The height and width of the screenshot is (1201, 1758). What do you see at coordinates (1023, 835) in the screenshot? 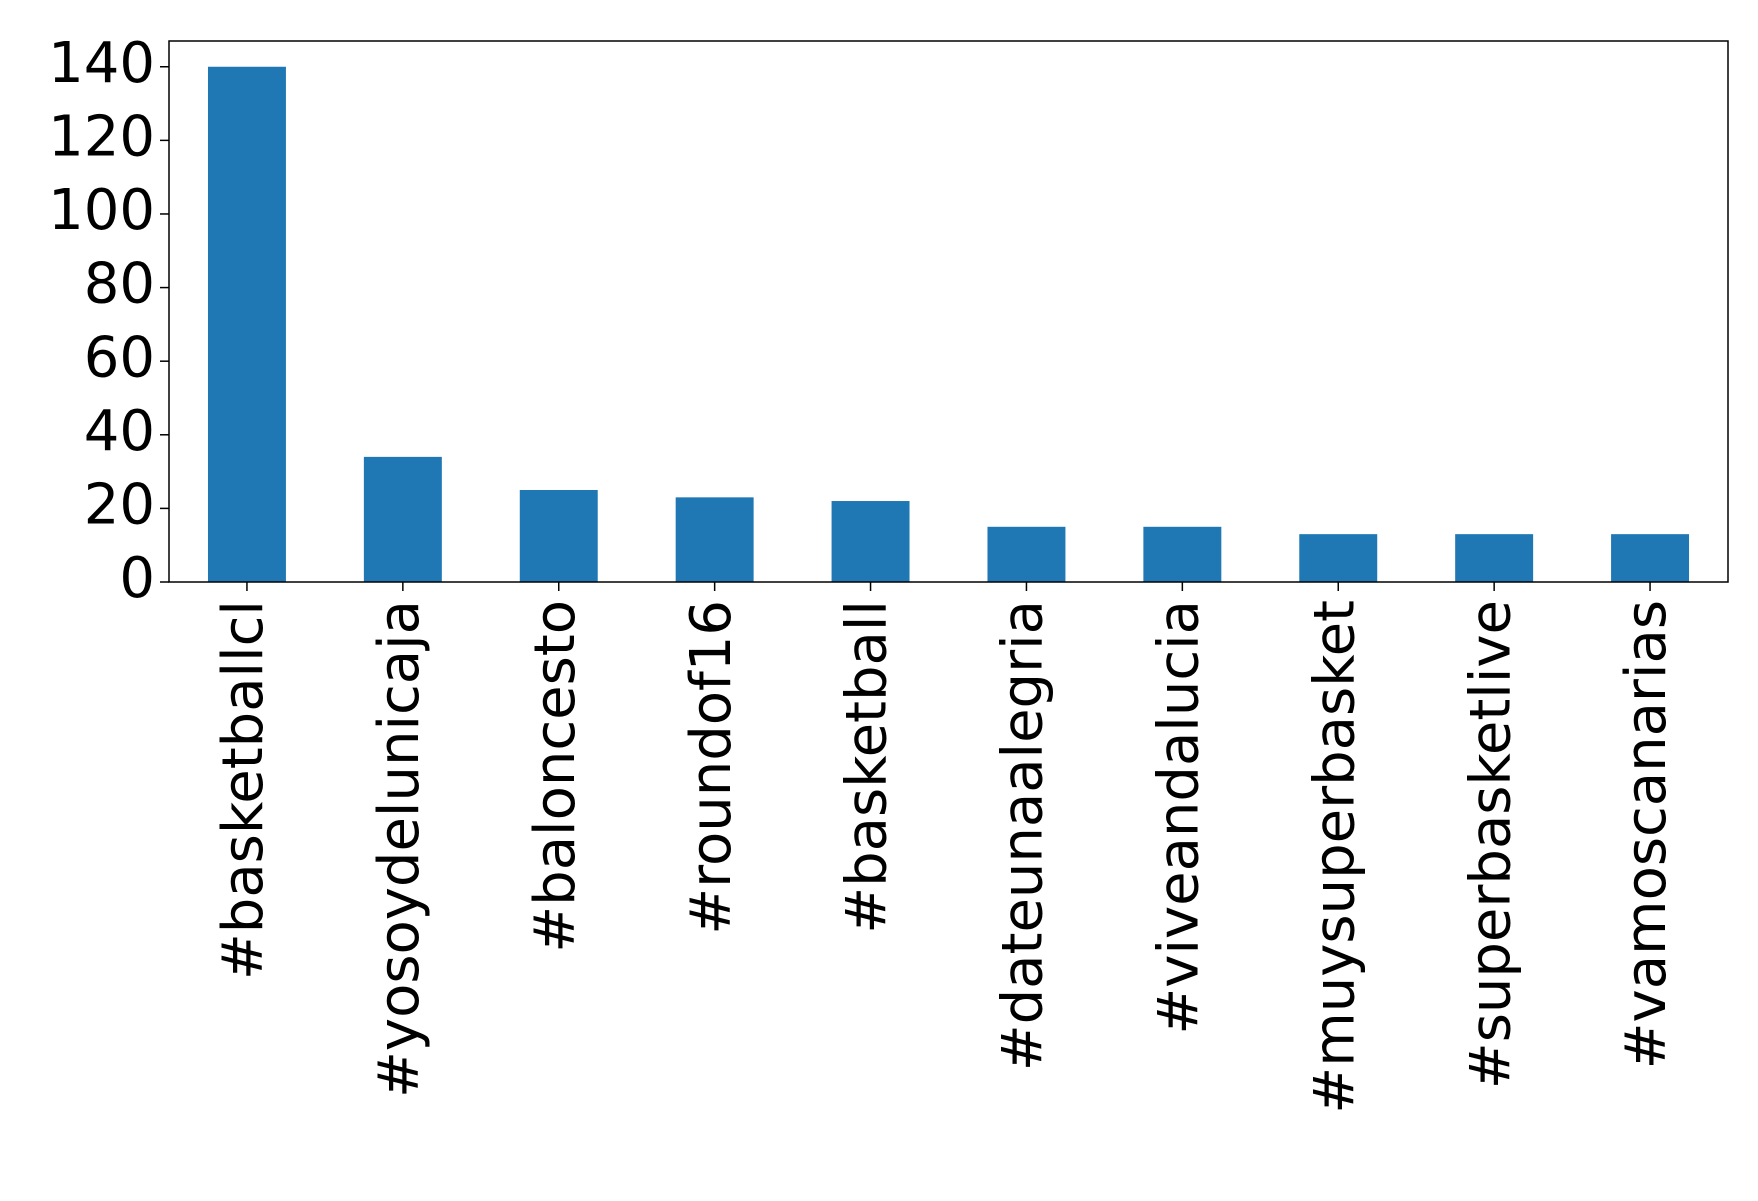
I see `x-tick-label: #dateunaalegria` at bounding box center [1023, 835].